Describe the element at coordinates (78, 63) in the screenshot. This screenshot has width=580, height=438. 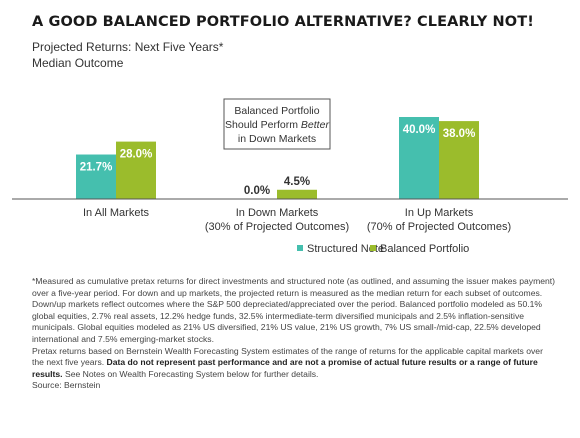
I see `chart-subtitle-outcome: Median Outcome` at that location.